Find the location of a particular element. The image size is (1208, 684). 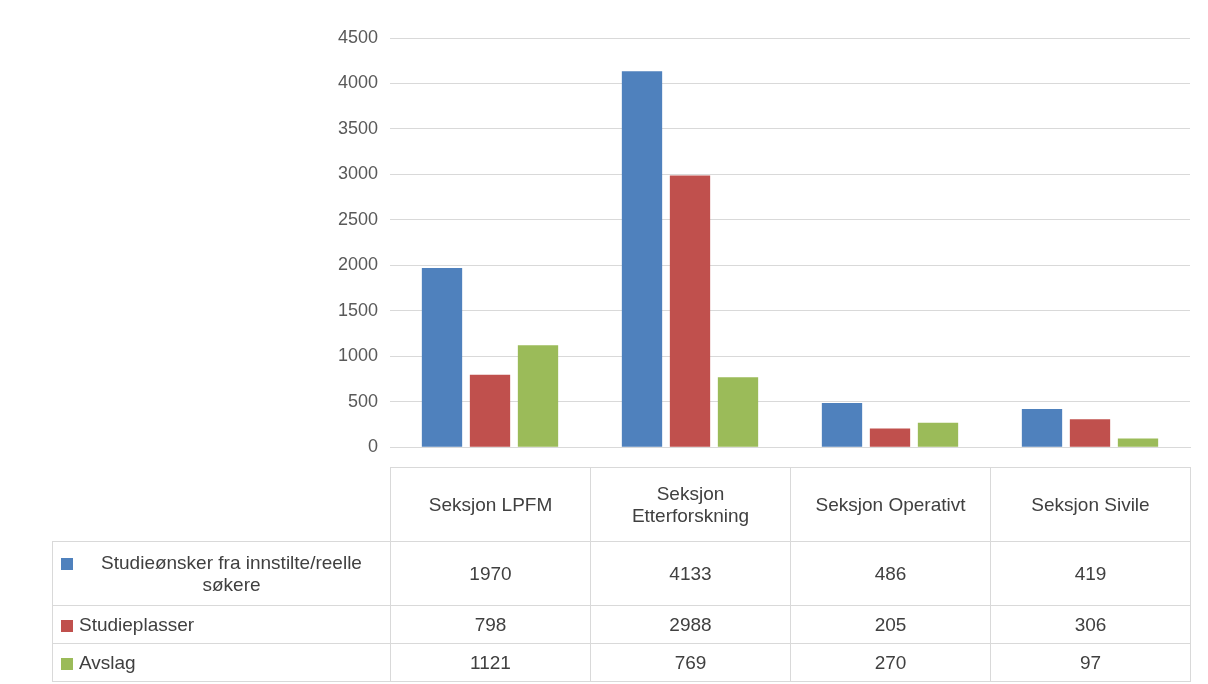

y-tick-label: 2500 is located at coordinates (357, 218).